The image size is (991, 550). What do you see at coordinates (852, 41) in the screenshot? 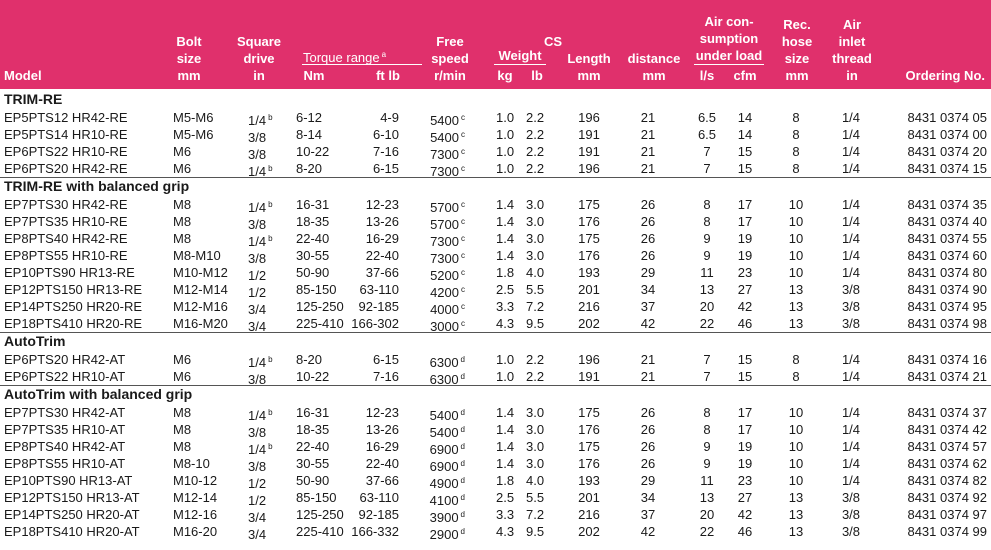
I see `header-air-inlet-line-2: inlet` at bounding box center [852, 41].